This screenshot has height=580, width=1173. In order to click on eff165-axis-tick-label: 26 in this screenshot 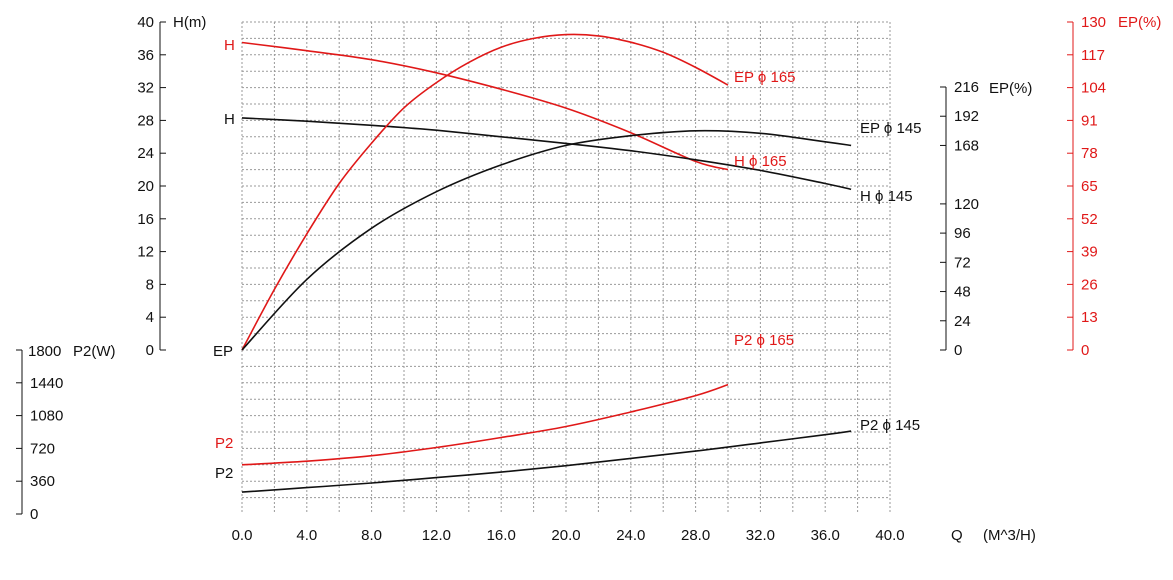, I will do `click(1089, 284)`.